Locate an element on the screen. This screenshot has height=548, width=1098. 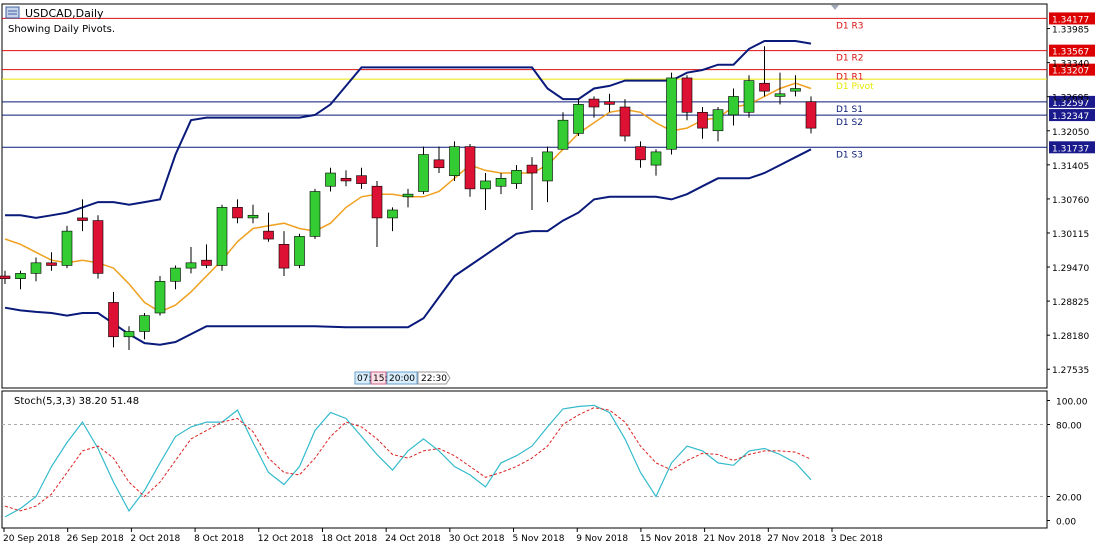
time-box-4: 22:30 is located at coordinates (434, 379).